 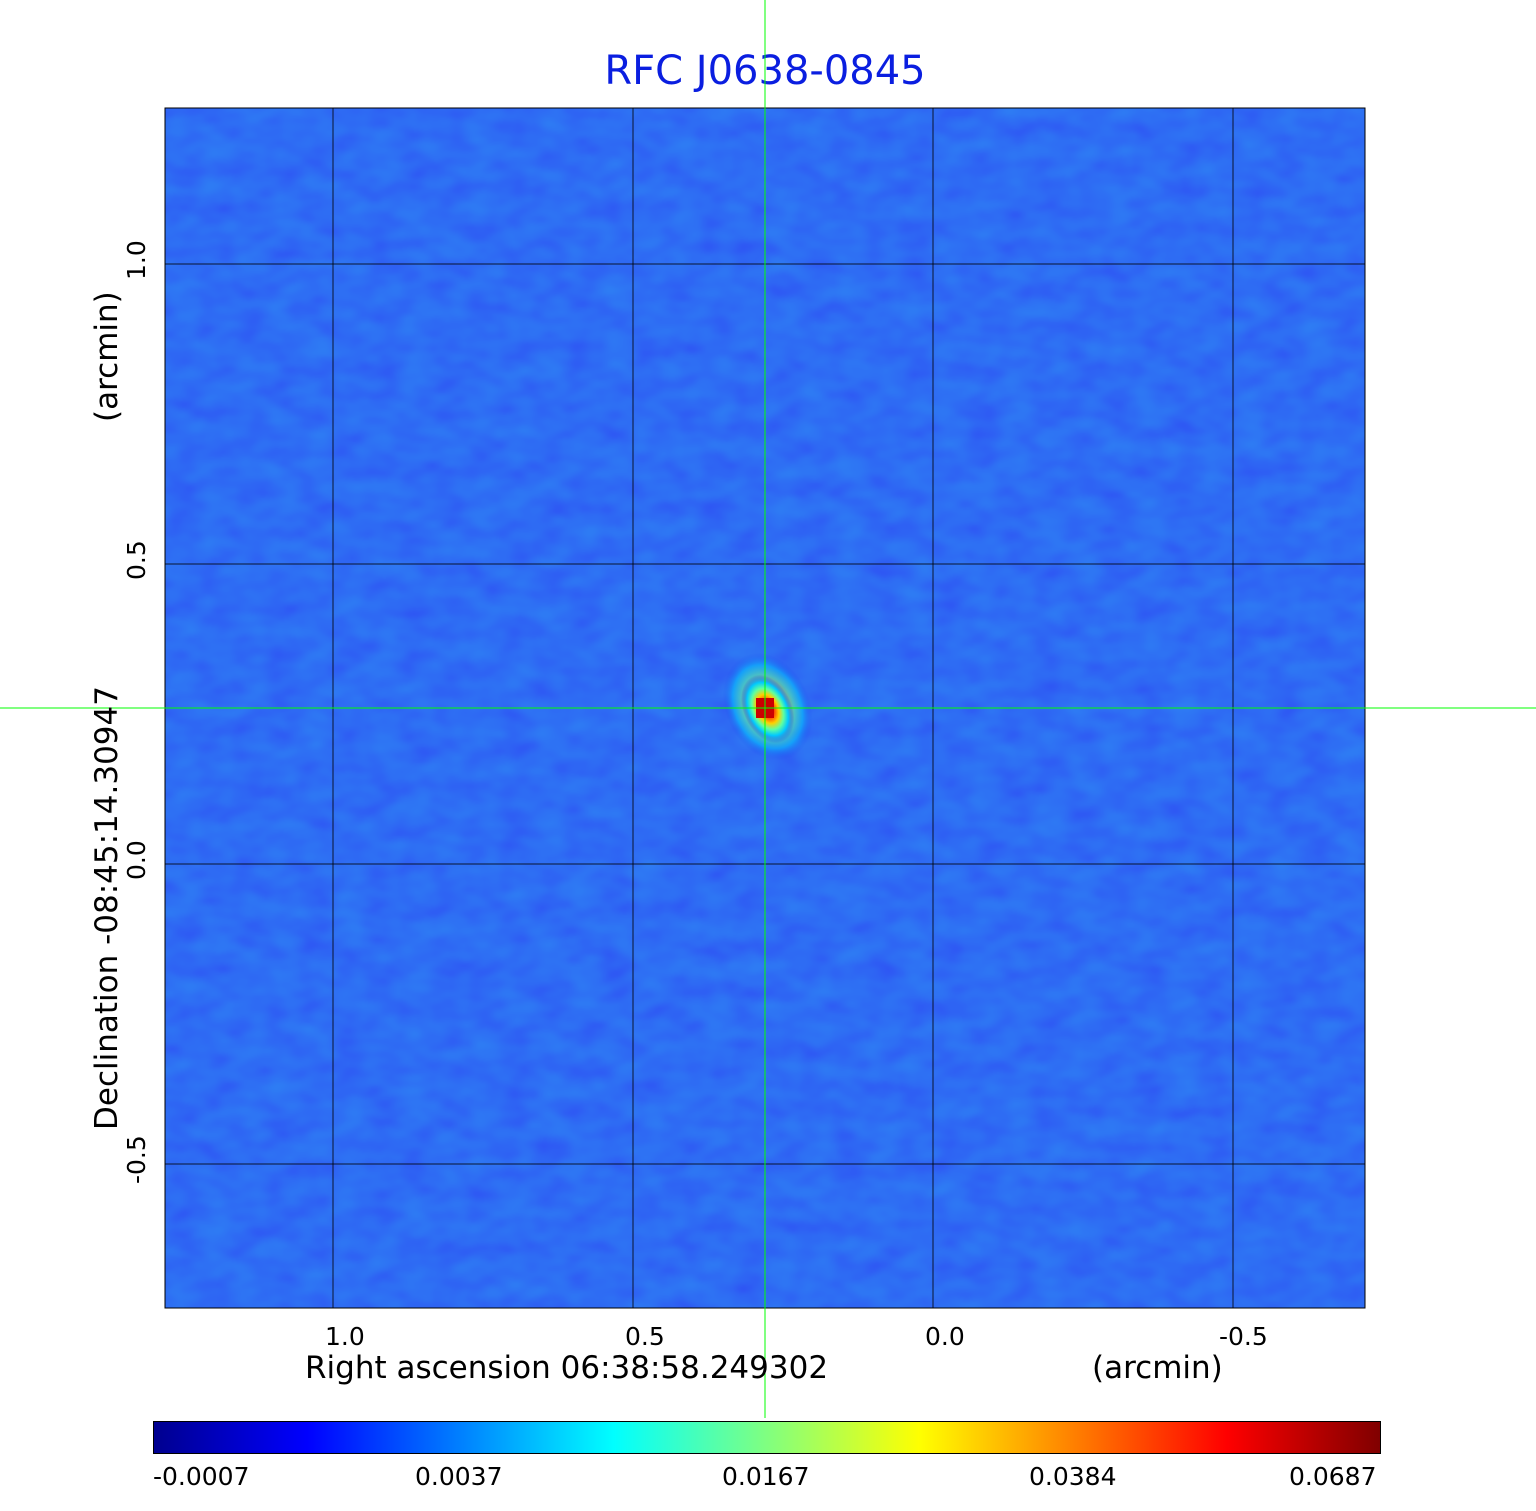 I want to click on x-axis-label: Right ascension 06:38:58.249302, so click(x=567, y=1368).